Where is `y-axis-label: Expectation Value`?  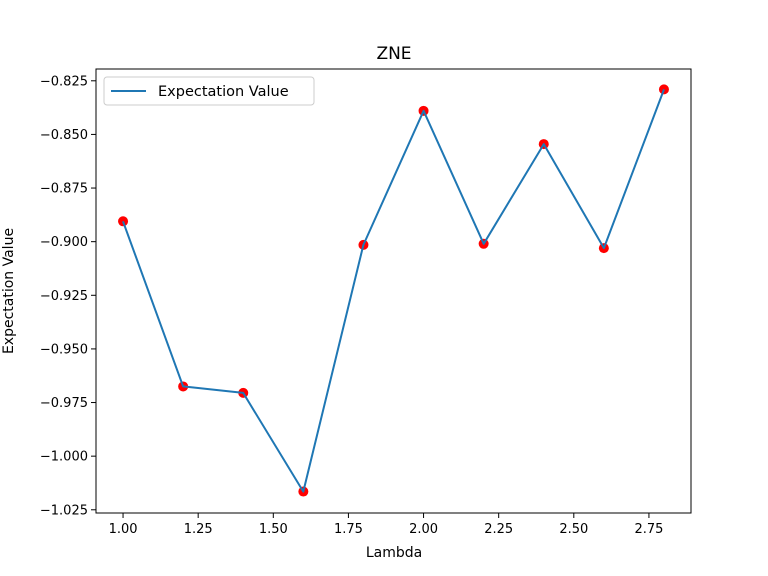 y-axis-label: Expectation Value is located at coordinates (9, 291).